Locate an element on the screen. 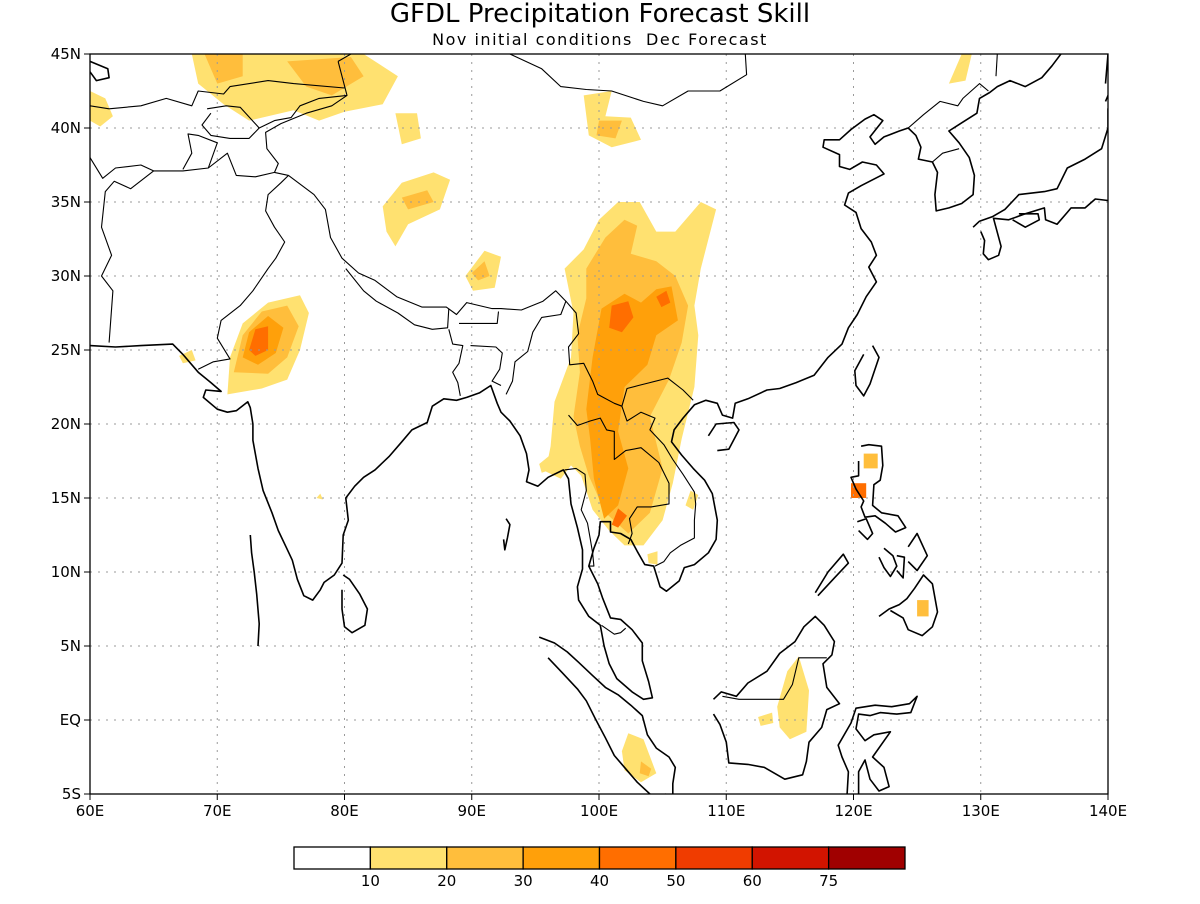 The height and width of the screenshot is (904, 1200). lon-tick-label: 140E is located at coordinates (1108, 811).